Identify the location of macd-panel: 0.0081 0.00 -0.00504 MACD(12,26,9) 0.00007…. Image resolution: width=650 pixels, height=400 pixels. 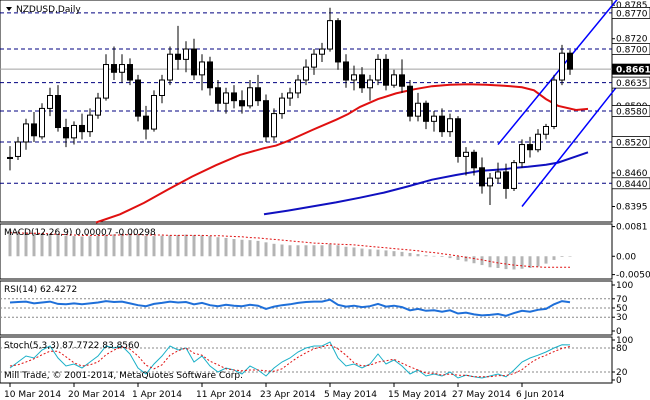
(325, 252).